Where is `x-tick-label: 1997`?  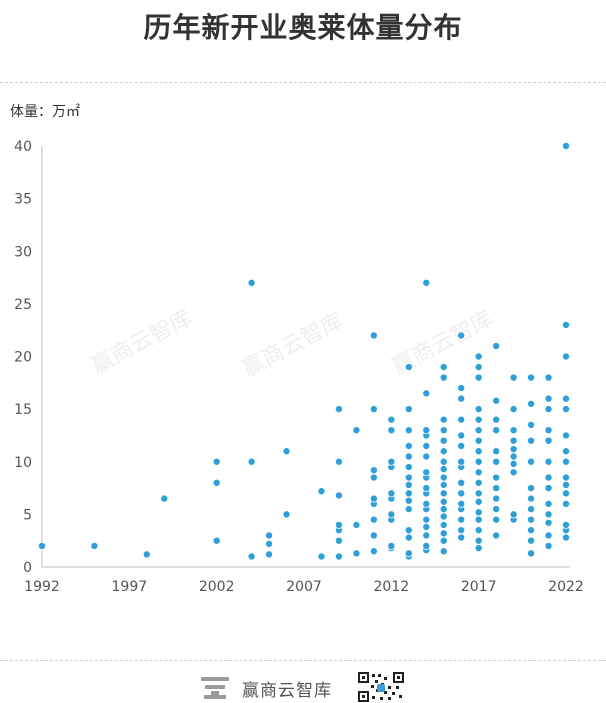 x-tick-label: 1997 is located at coordinates (130, 587).